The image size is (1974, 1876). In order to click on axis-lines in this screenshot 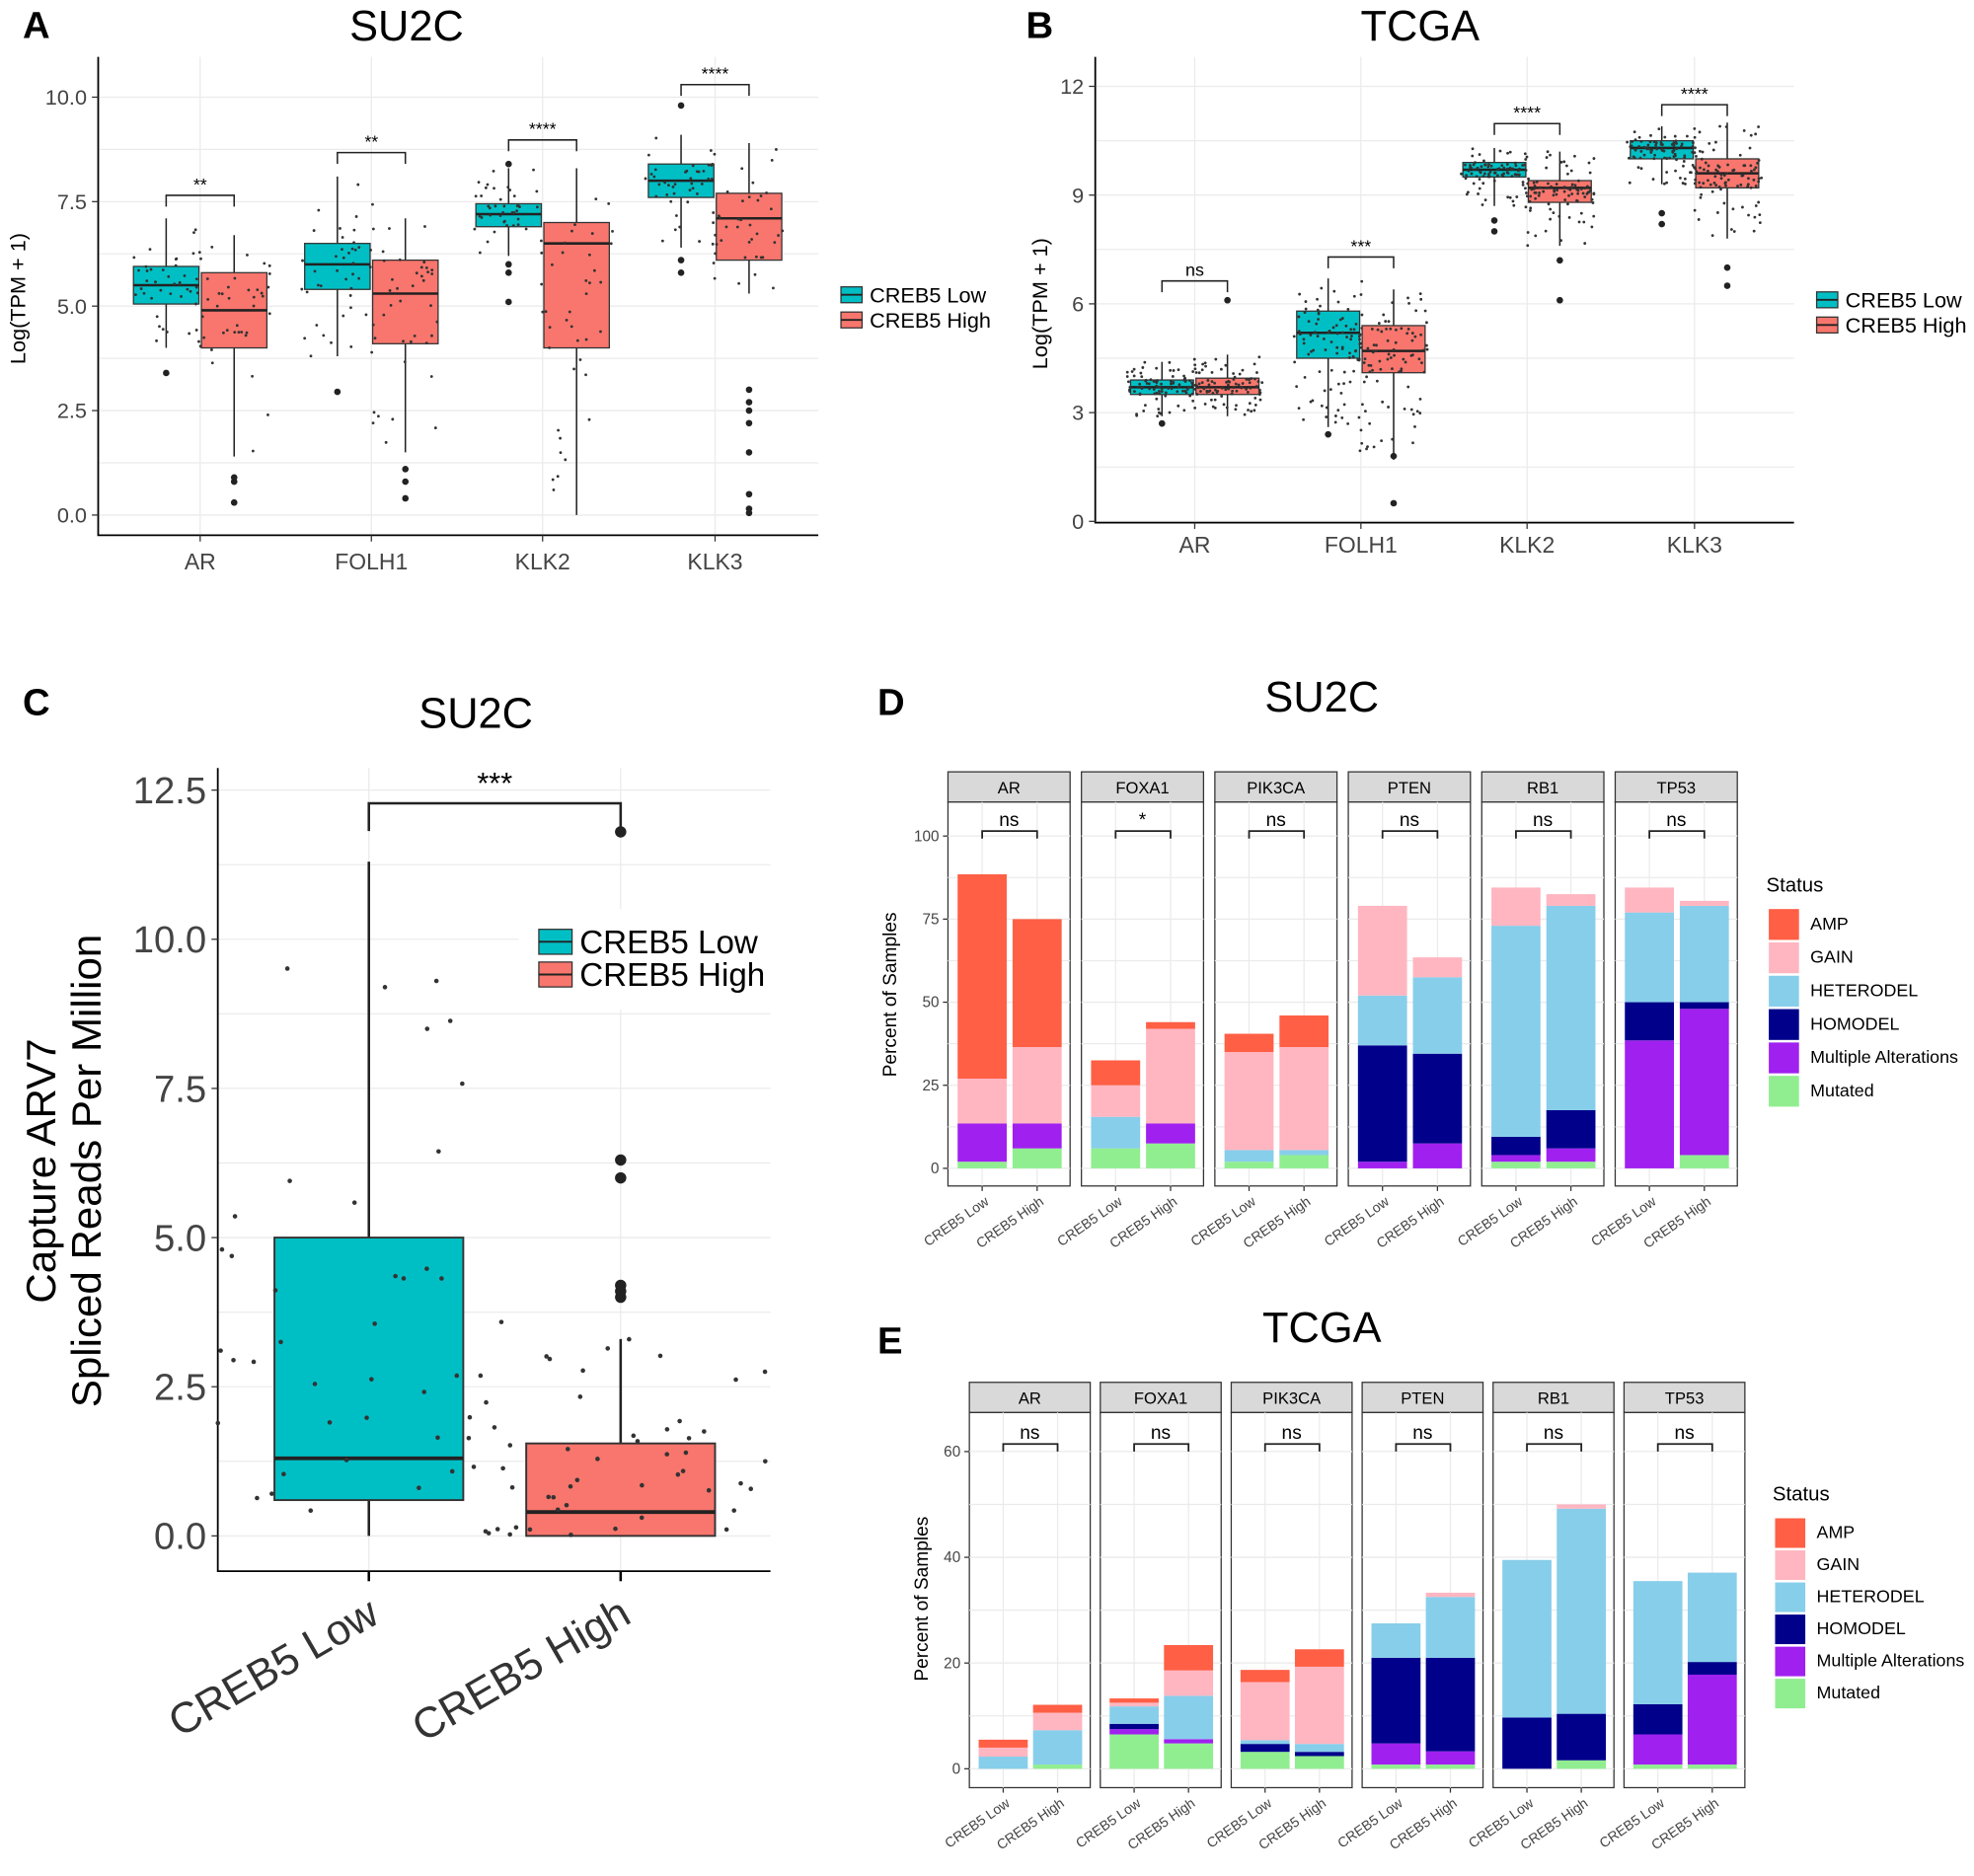, I will do `click(494, 1170)`.